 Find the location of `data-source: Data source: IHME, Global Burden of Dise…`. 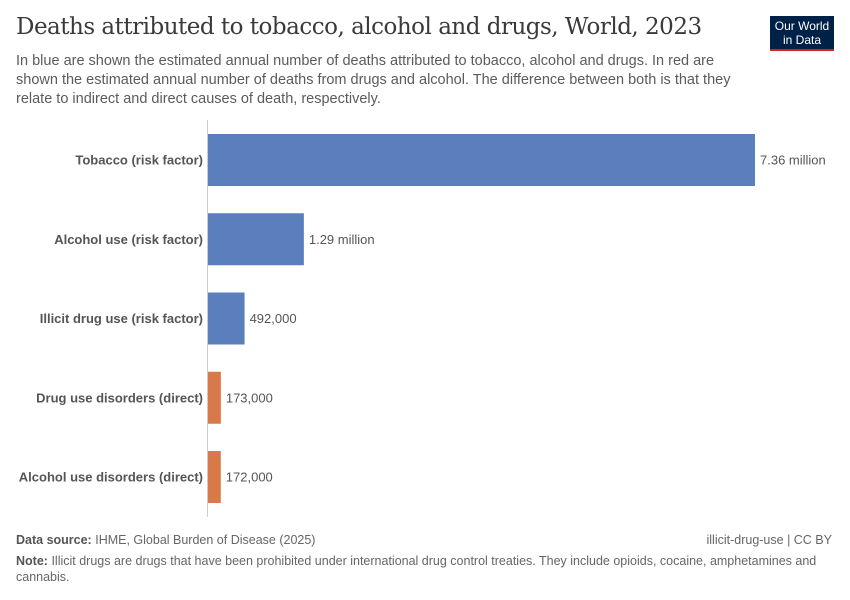

data-source: Data source: IHME, Global Burden of Dise… is located at coordinates (166, 540).